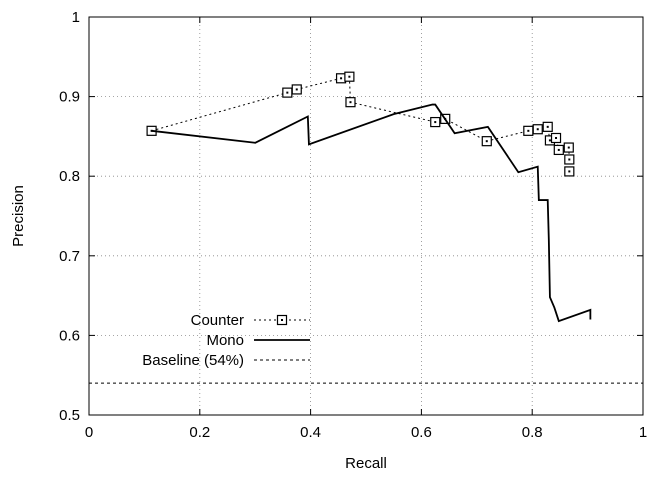  I want to click on y-axis-label: Precision, so click(18, 216).